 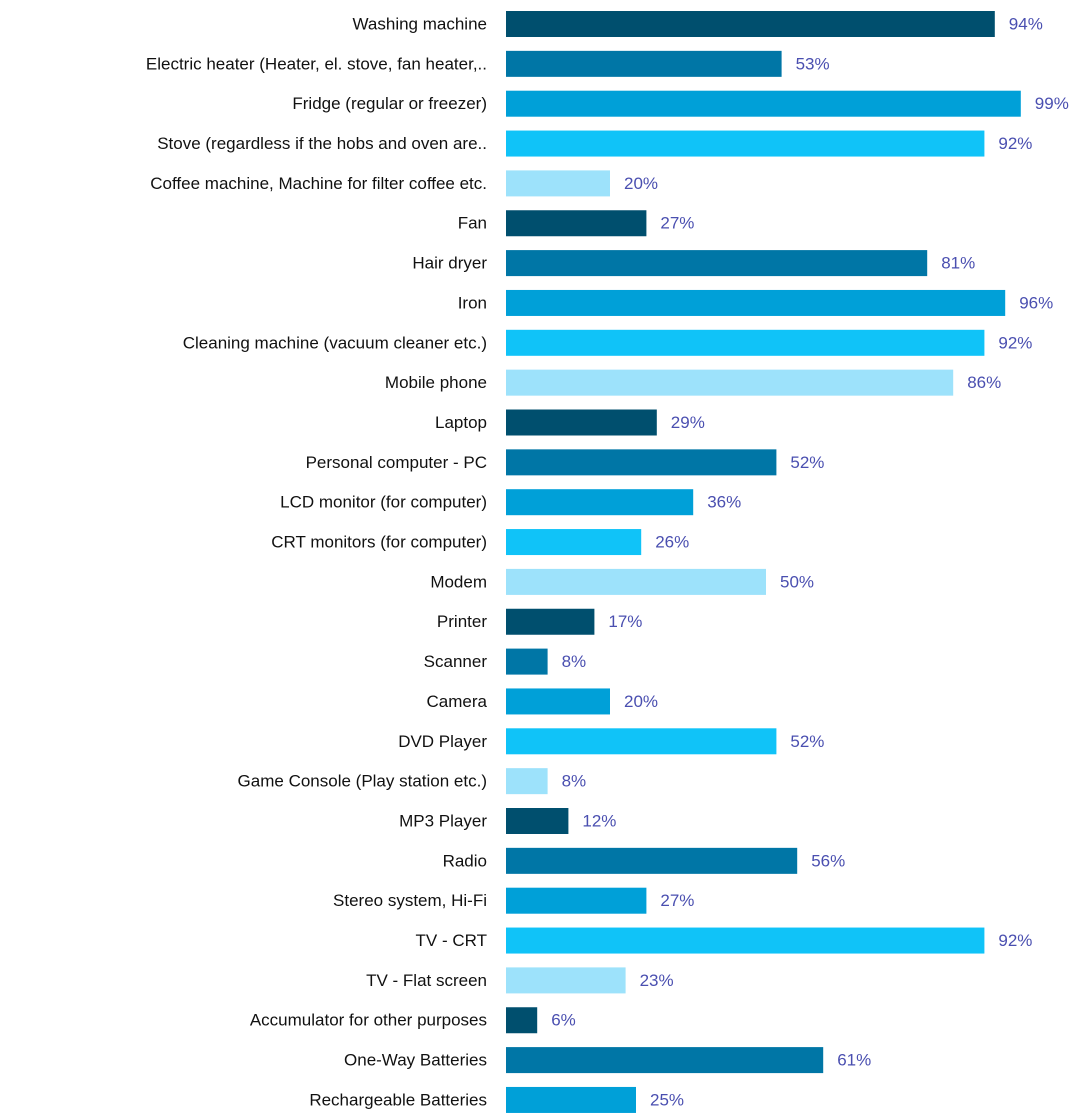 I want to click on category-label: Modem, so click(x=458, y=581).